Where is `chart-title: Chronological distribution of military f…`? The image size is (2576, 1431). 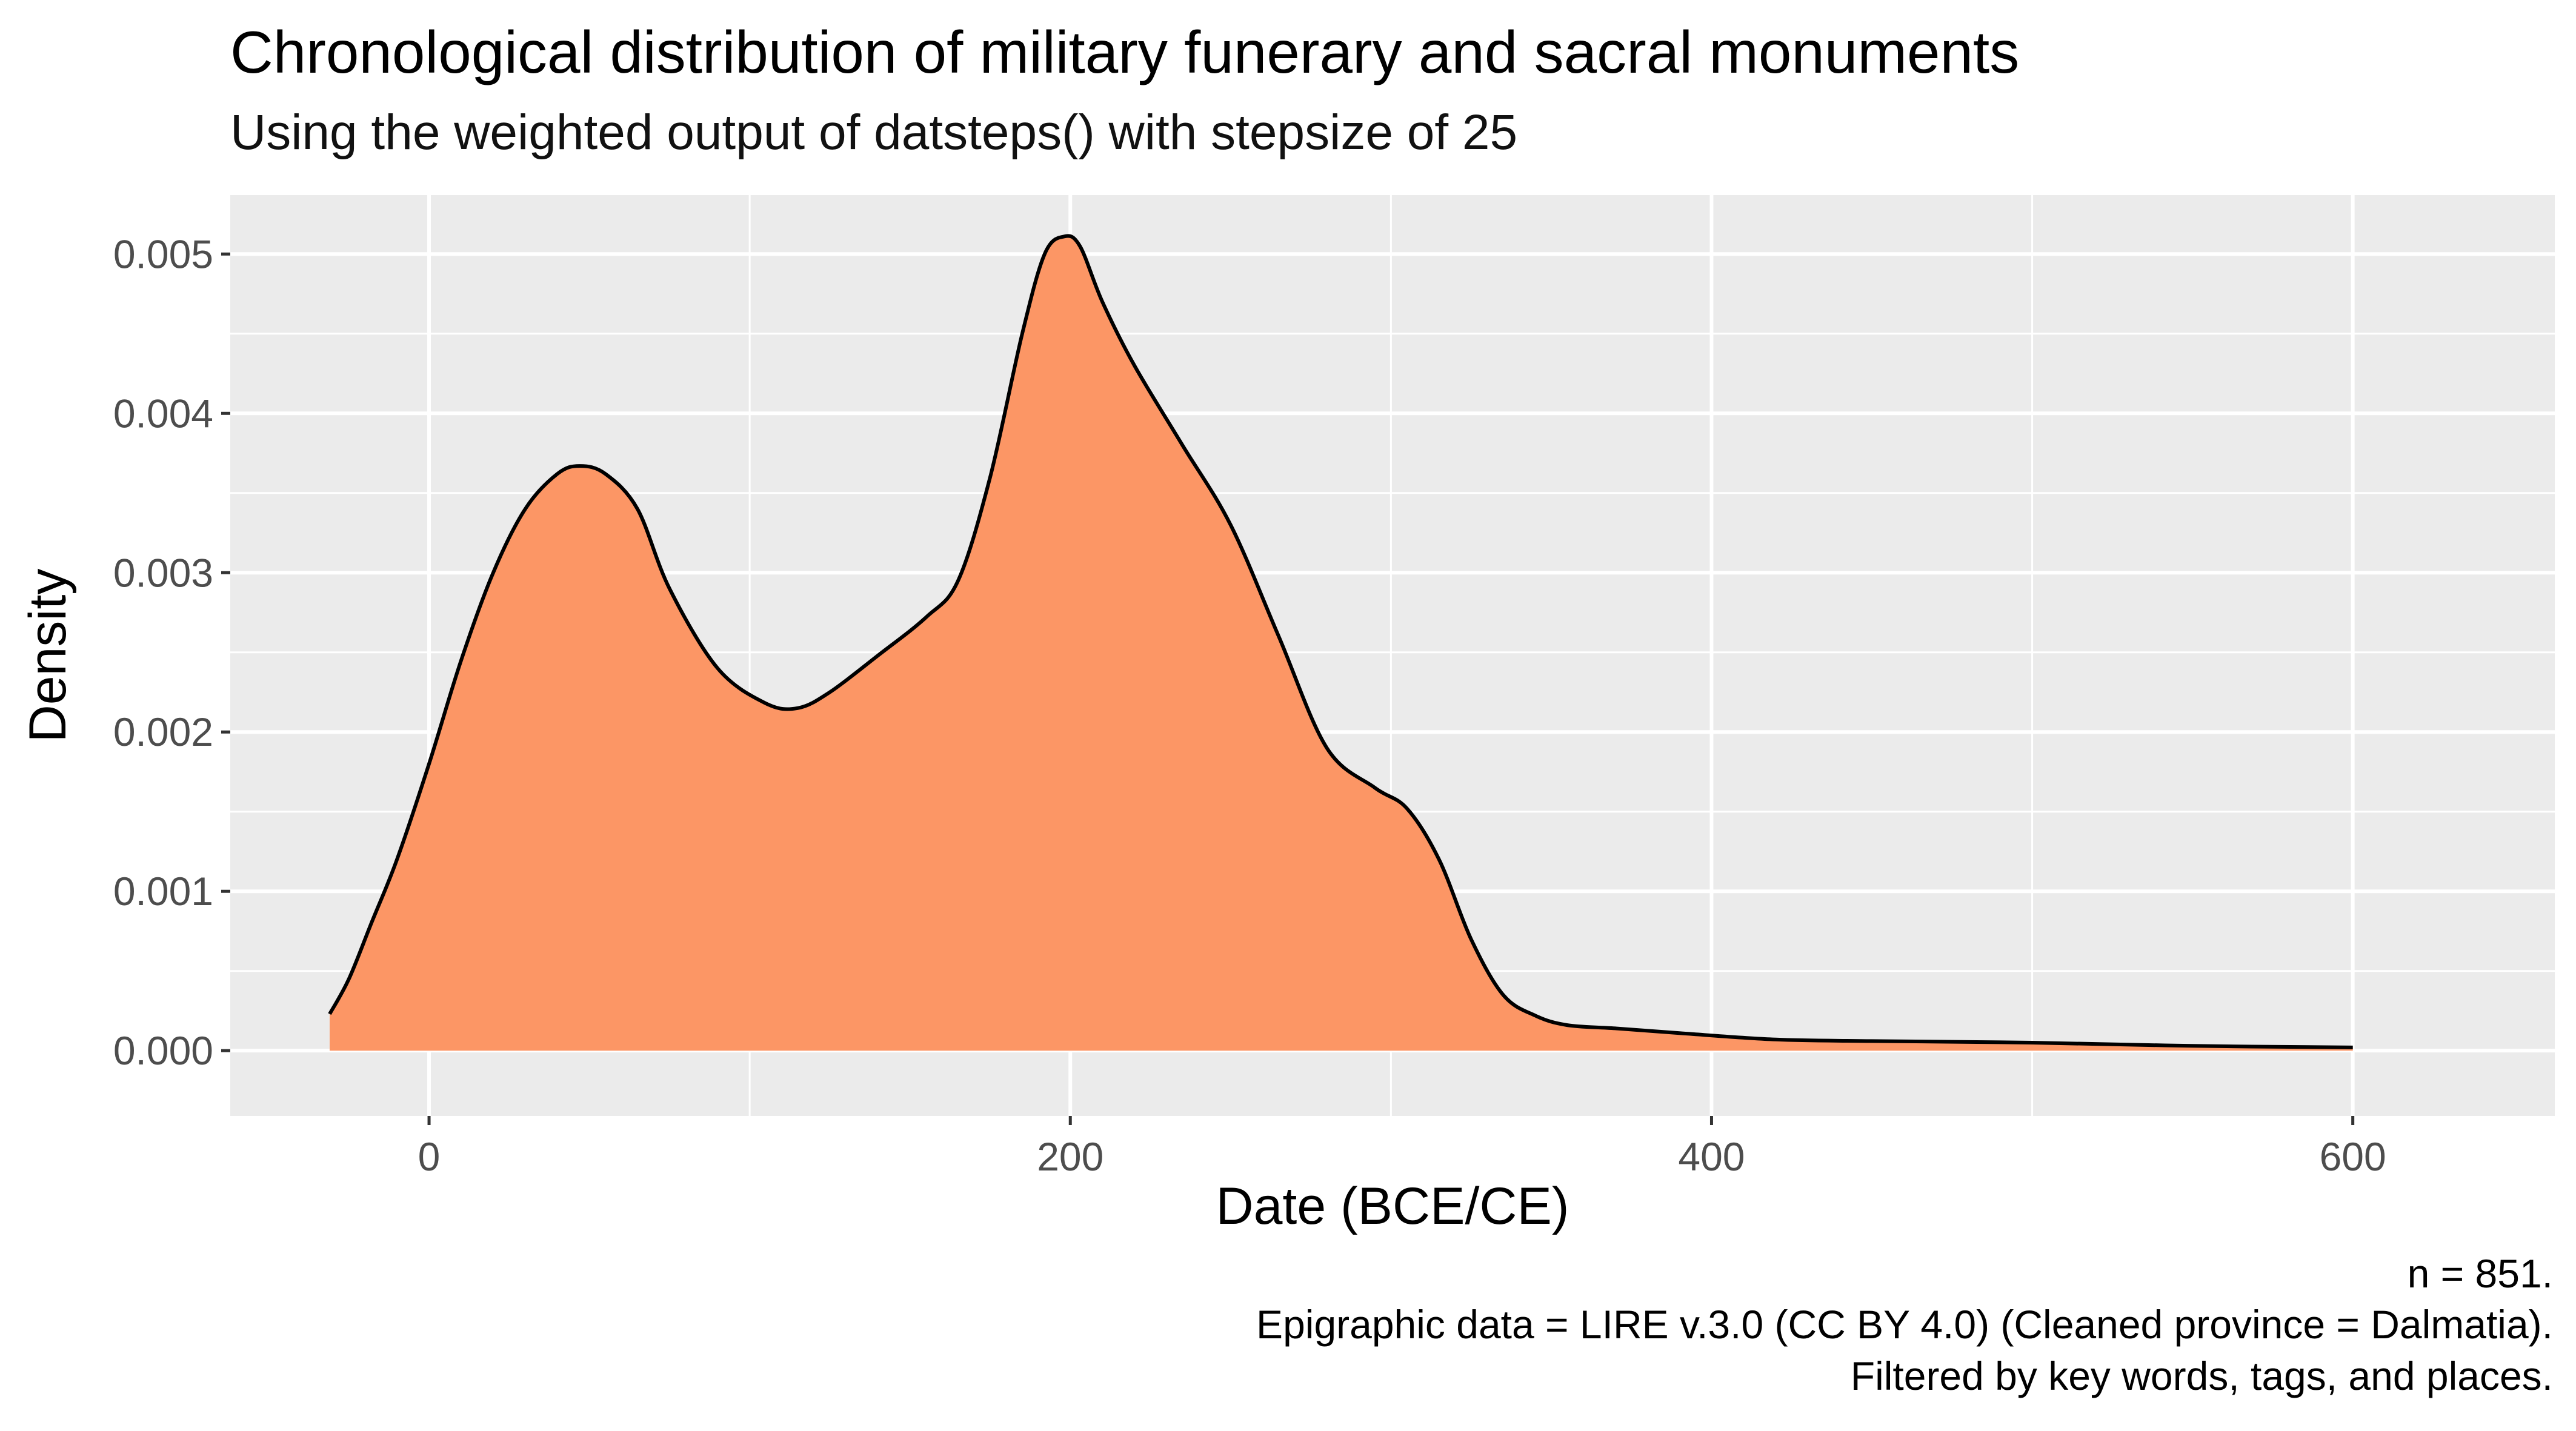
chart-title: Chronological distribution of military f… is located at coordinates (1125, 52).